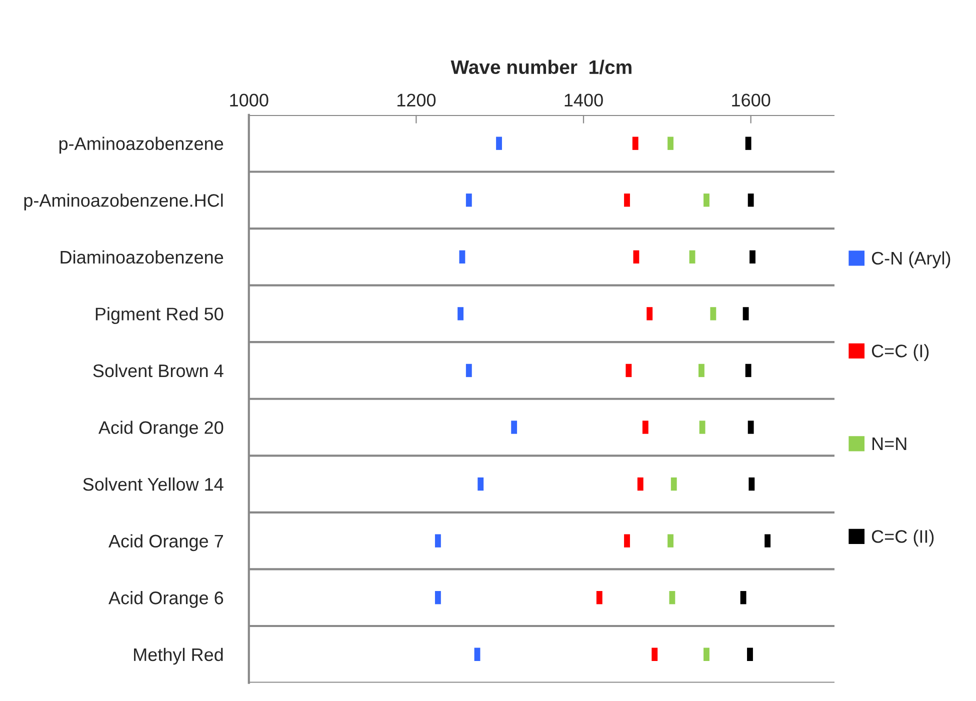 The image size is (976, 701). Describe the element at coordinates (416, 100) in the screenshot. I see `x-tick-label: 1200` at that location.